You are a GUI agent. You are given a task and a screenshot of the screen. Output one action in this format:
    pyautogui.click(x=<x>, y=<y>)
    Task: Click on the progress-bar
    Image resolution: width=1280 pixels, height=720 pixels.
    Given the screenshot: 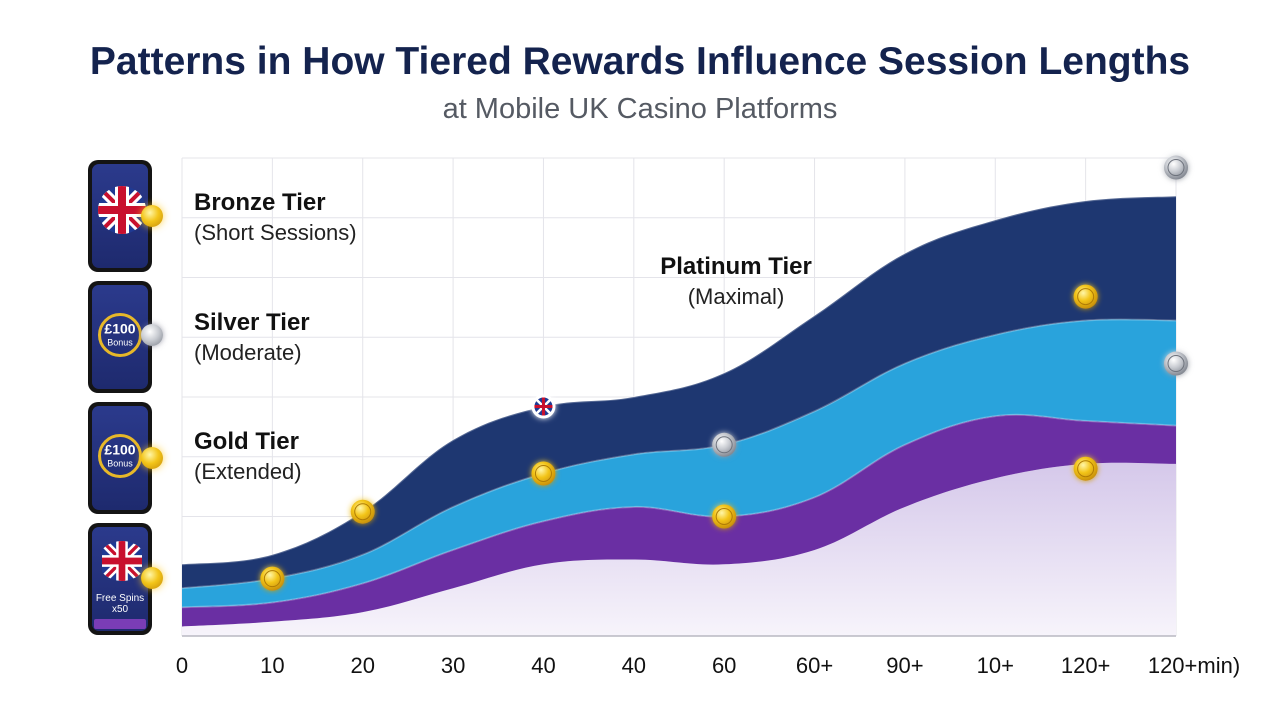 What is the action you would take?
    pyautogui.click(x=120, y=624)
    